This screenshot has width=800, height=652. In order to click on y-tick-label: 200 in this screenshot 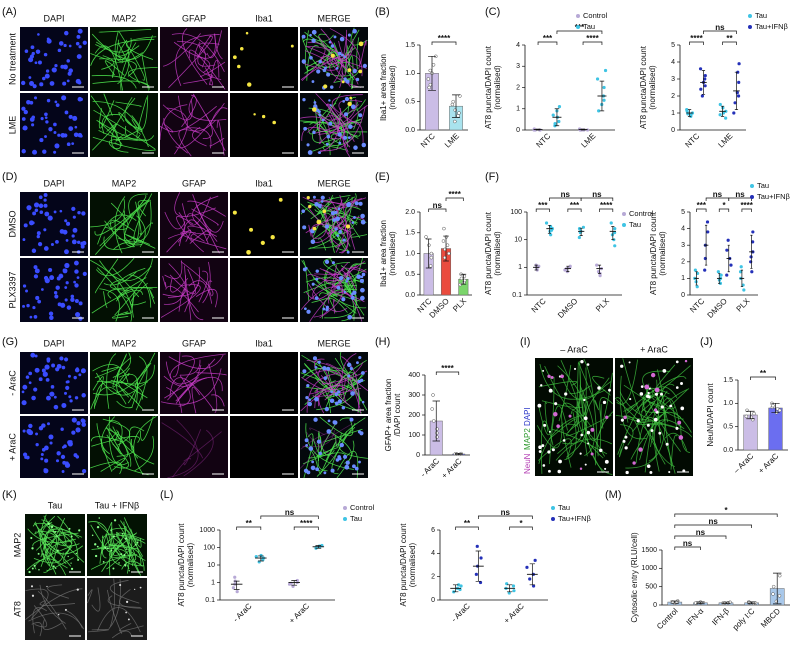, I will do `click(414, 415)`.